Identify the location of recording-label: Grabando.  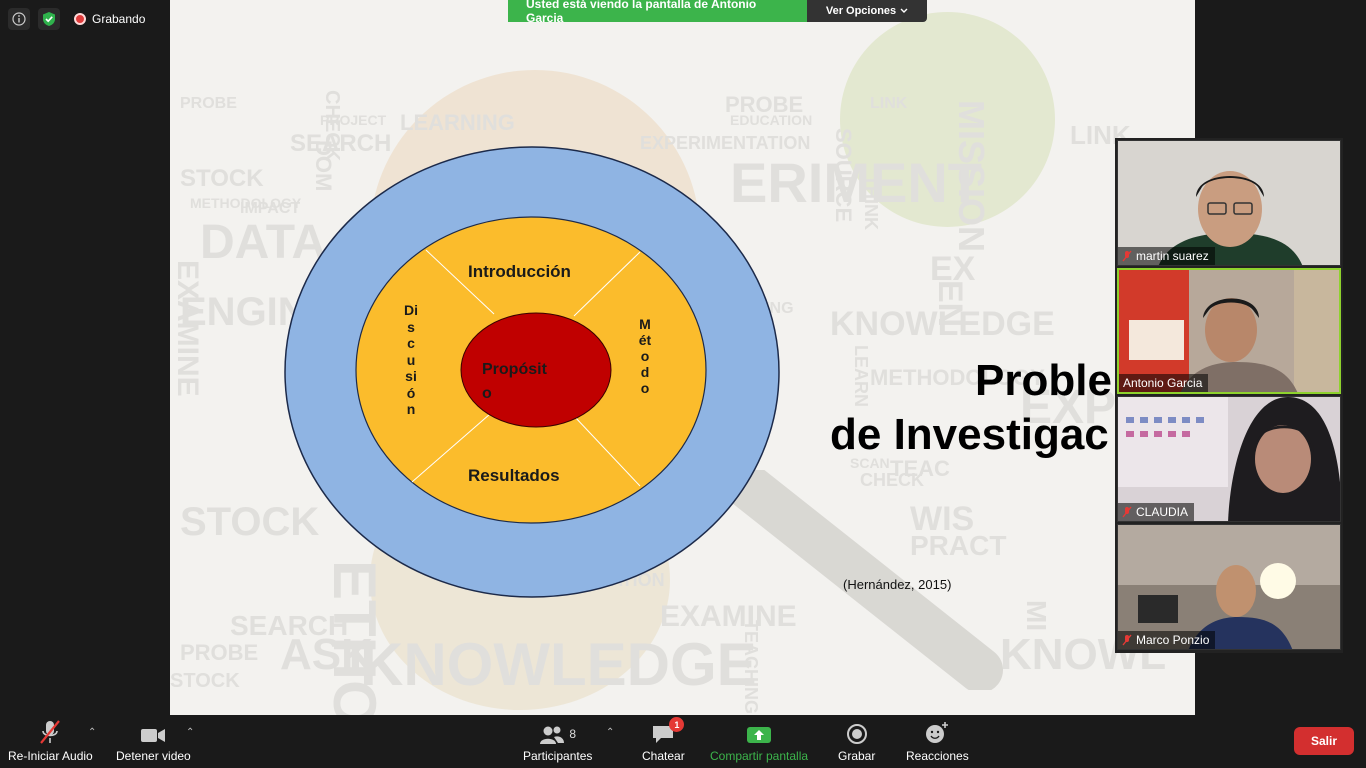
(119, 19).